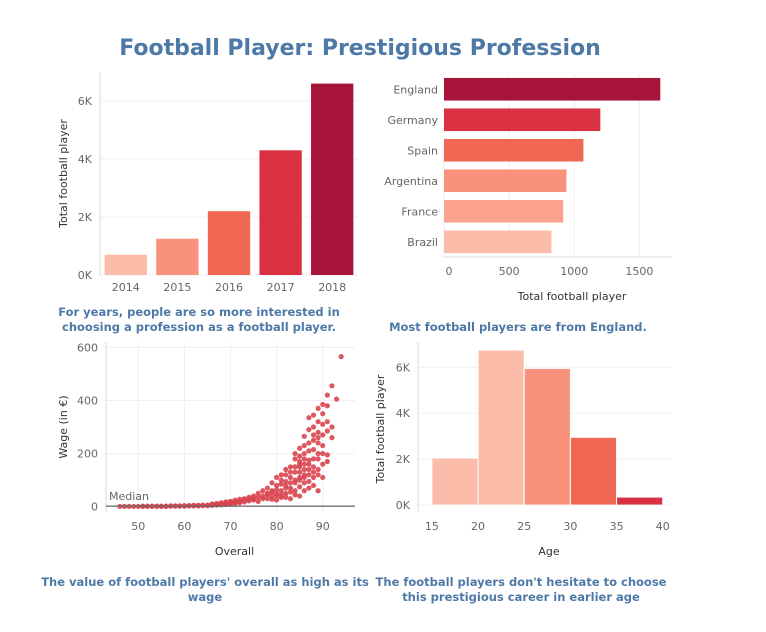 This screenshot has height=632, width=766. I want to click on y-tick-label: 4K, so click(403, 413).